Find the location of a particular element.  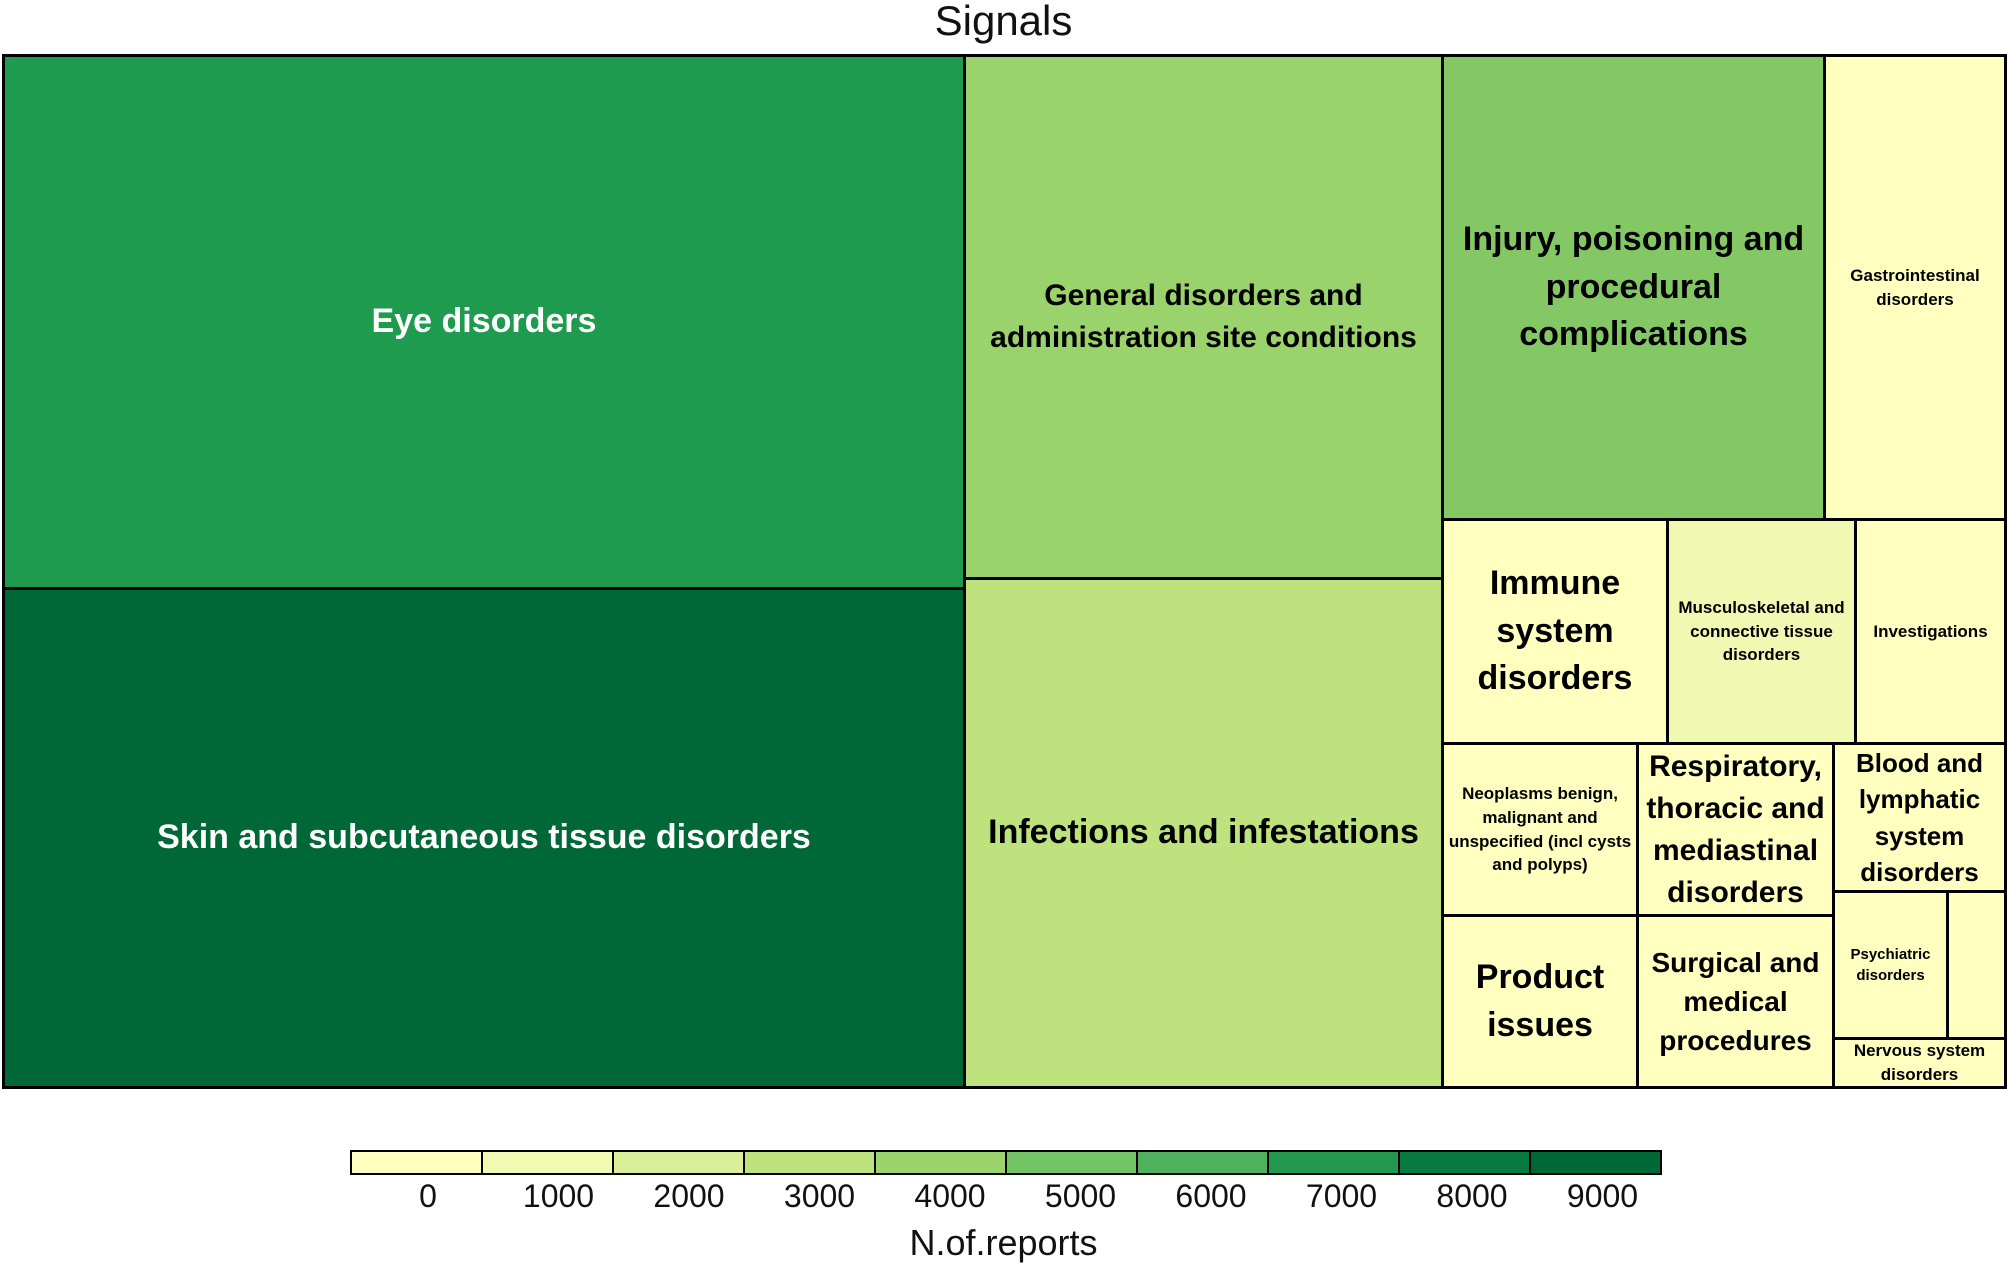

tile-label: Surgical and medical procedures is located at coordinates (1735, 1001).